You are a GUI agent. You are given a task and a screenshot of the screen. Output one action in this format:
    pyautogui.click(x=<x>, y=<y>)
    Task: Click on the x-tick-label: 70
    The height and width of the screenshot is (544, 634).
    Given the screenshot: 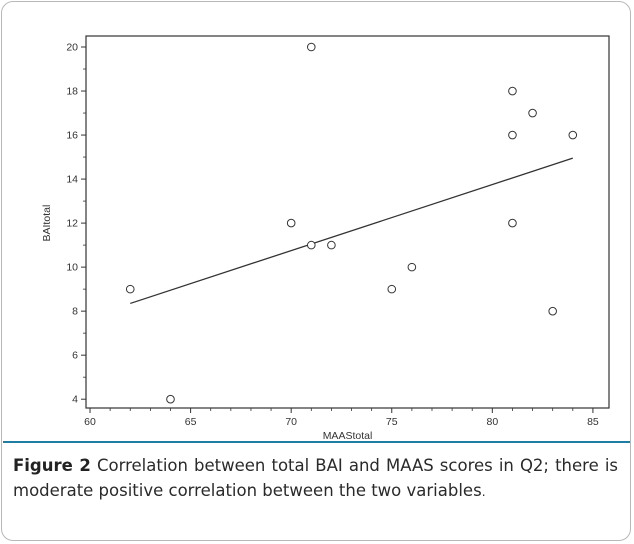 What is the action you would take?
    pyautogui.click(x=291, y=422)
    